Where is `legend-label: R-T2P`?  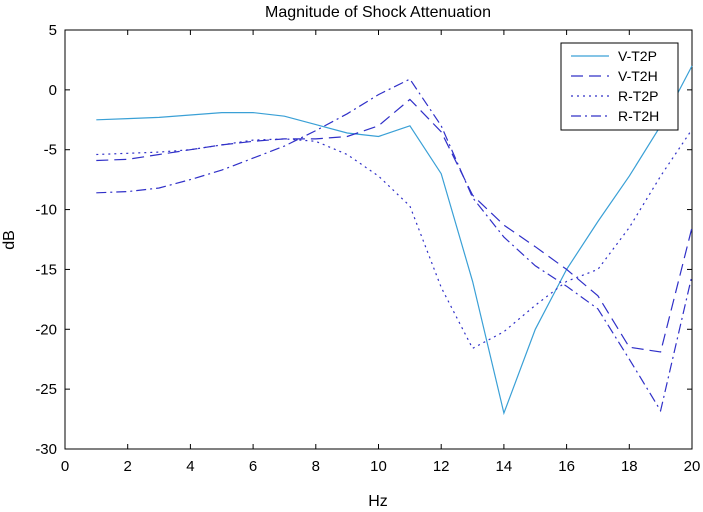
legend-label: R-T2P is located at coordinates (638, 96).